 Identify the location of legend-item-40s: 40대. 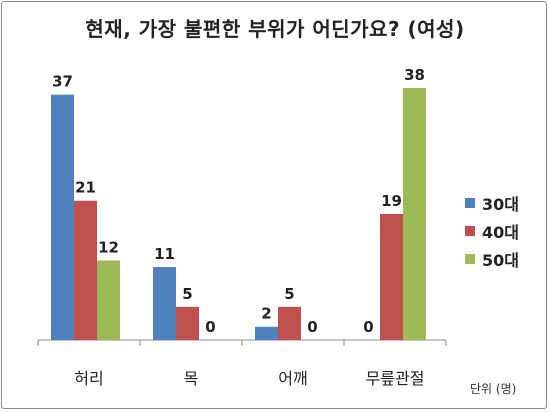
(492, 231).